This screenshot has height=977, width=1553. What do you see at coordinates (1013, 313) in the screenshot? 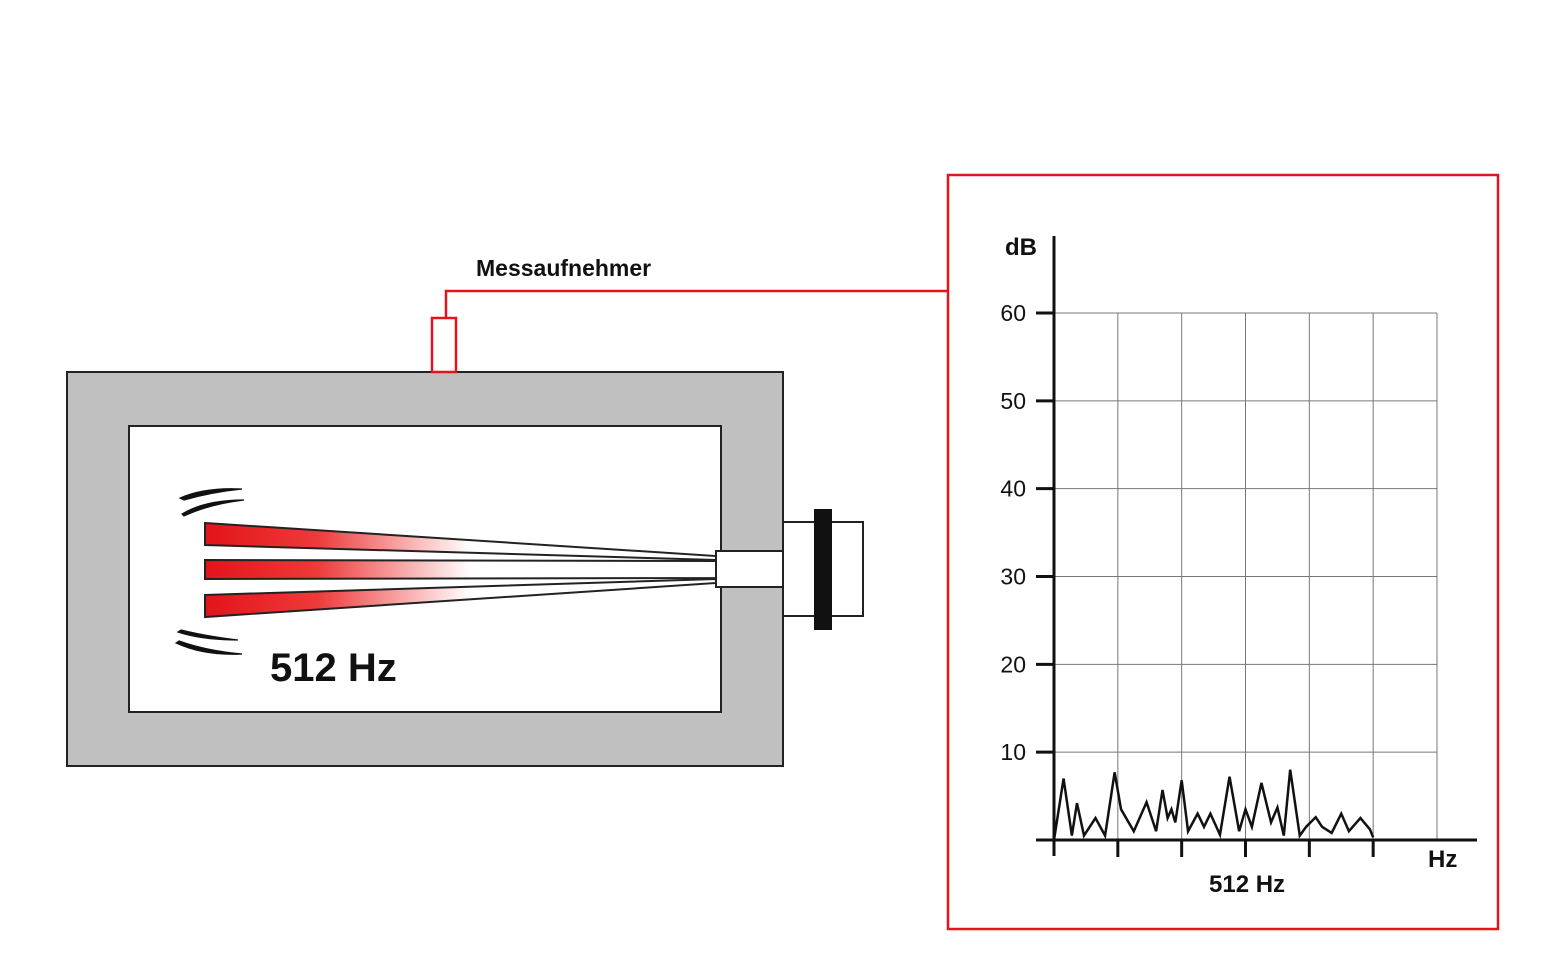
I see `y-tick-label: 60` at bounding box center [1013, 313].